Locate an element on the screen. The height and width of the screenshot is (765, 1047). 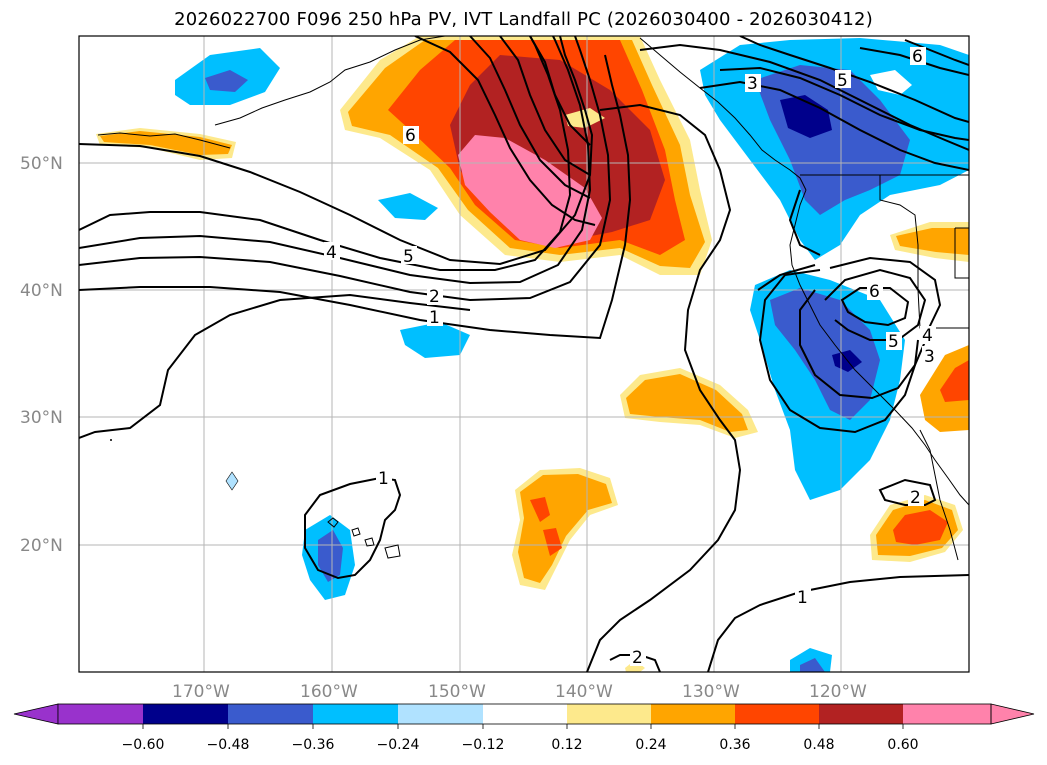
lat-labels: 50°N 40°N 30°N 20°N is located at coordinates (41, 355).